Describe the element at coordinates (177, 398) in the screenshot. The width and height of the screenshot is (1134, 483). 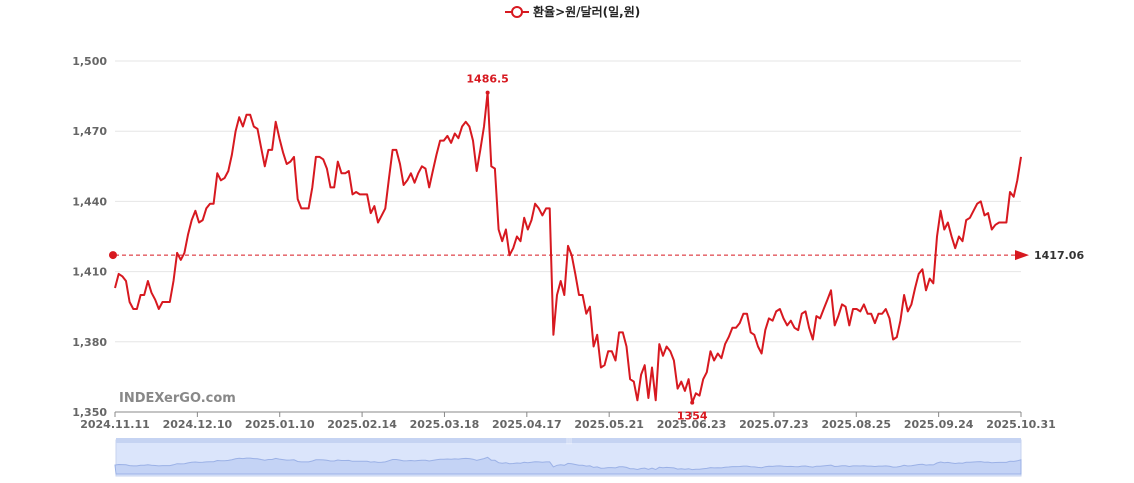
I see `watermark: INDEXerGO.com` at that location.